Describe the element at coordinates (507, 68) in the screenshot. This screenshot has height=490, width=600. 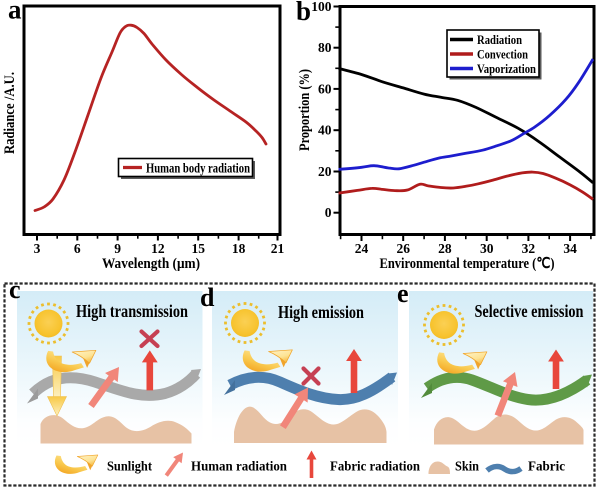
I see `svg-text: Vaporization` at that location.